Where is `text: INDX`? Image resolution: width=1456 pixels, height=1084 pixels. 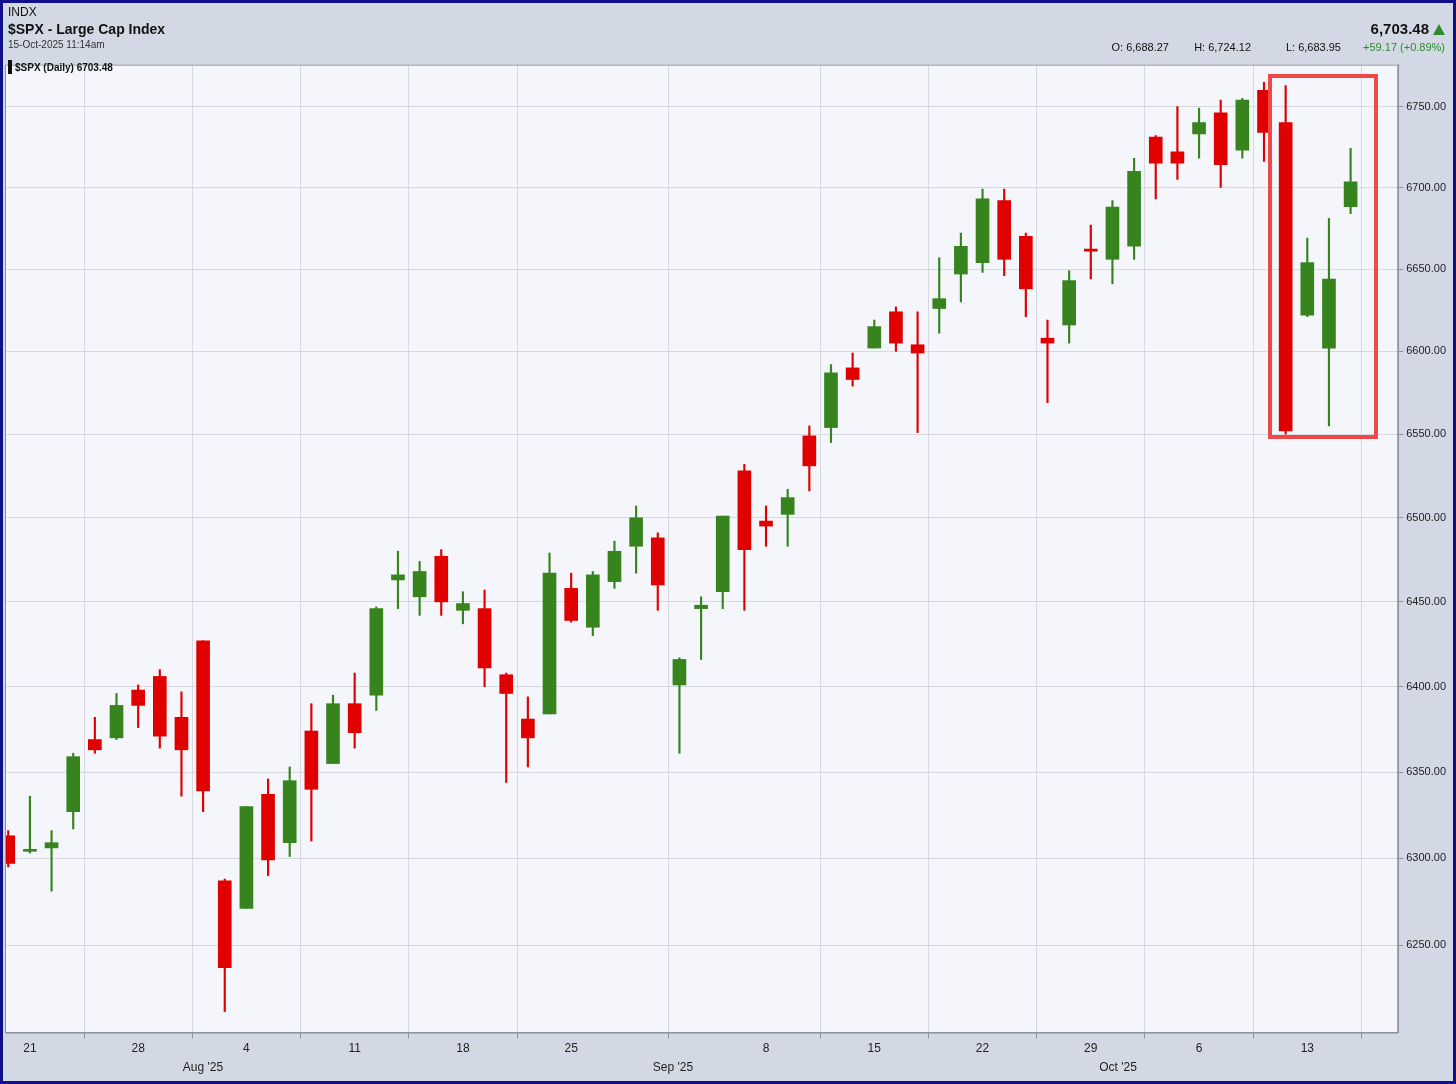 text: INDX is located at coordinates (22, 12).